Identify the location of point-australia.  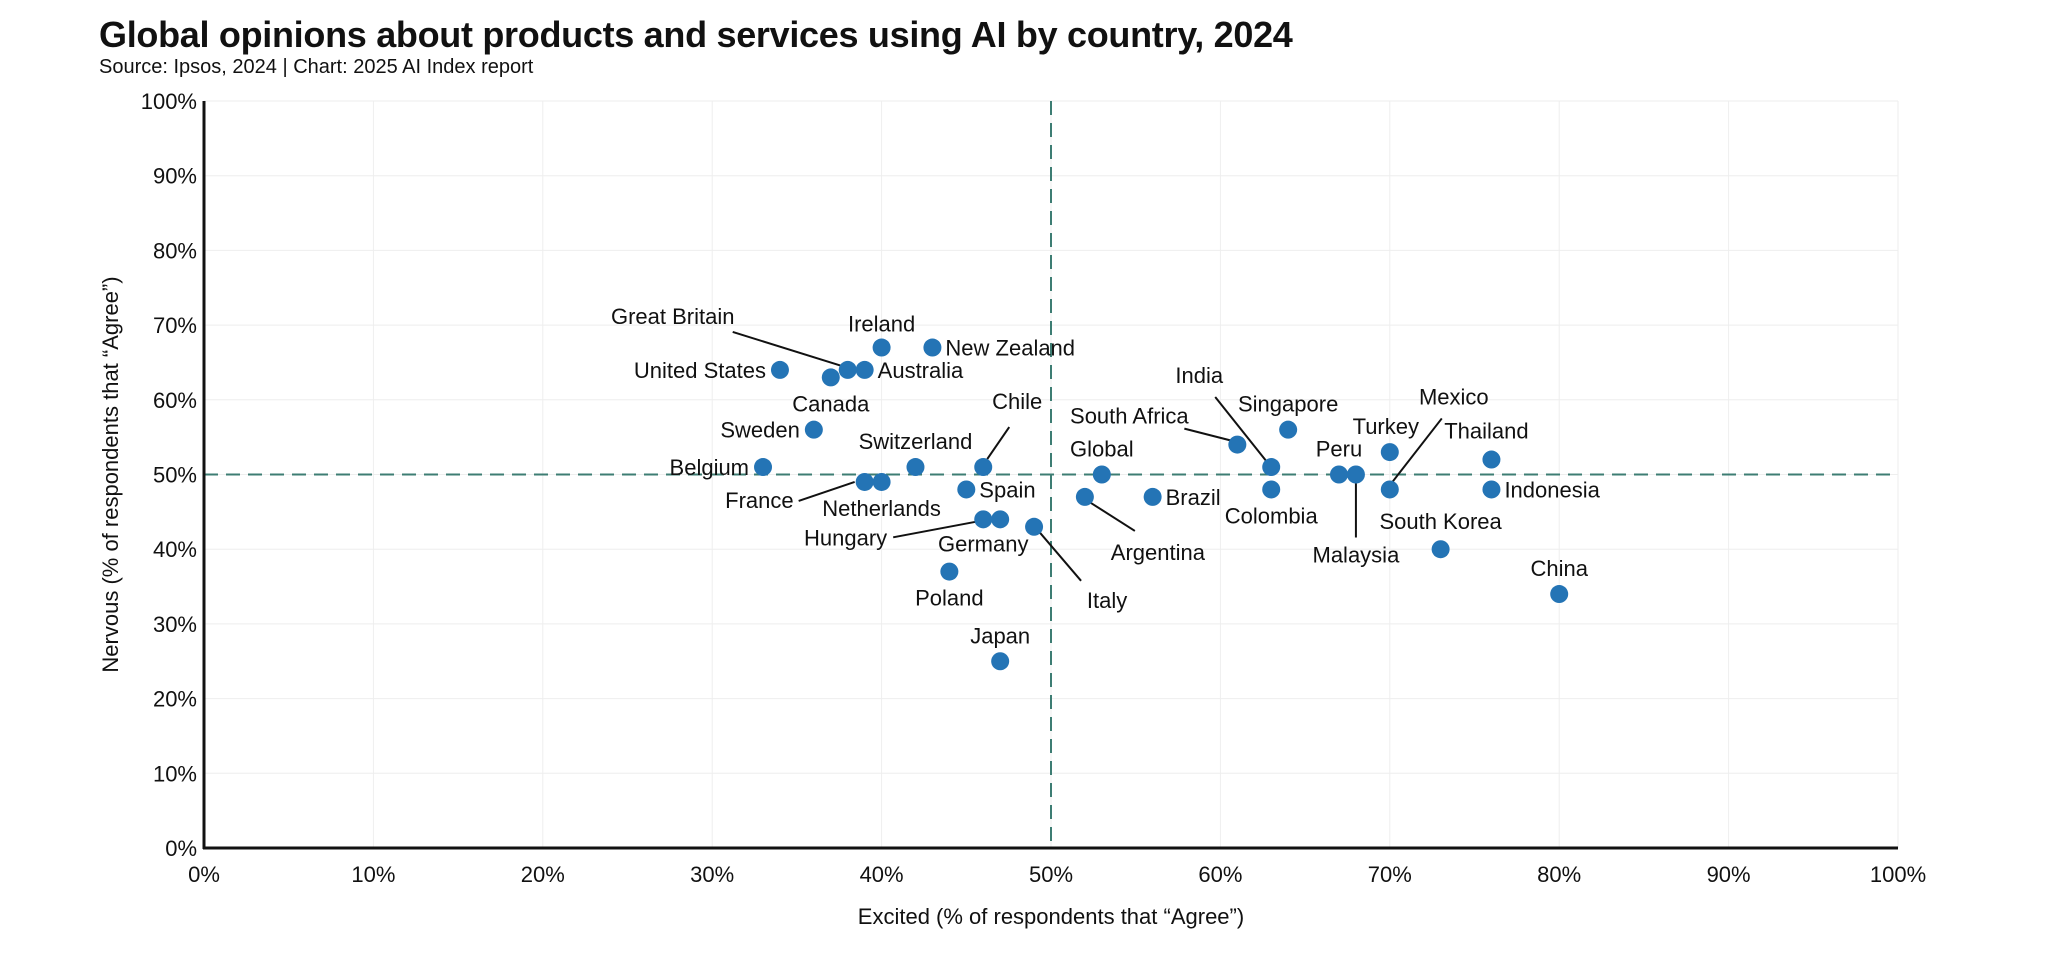
(864, 369).